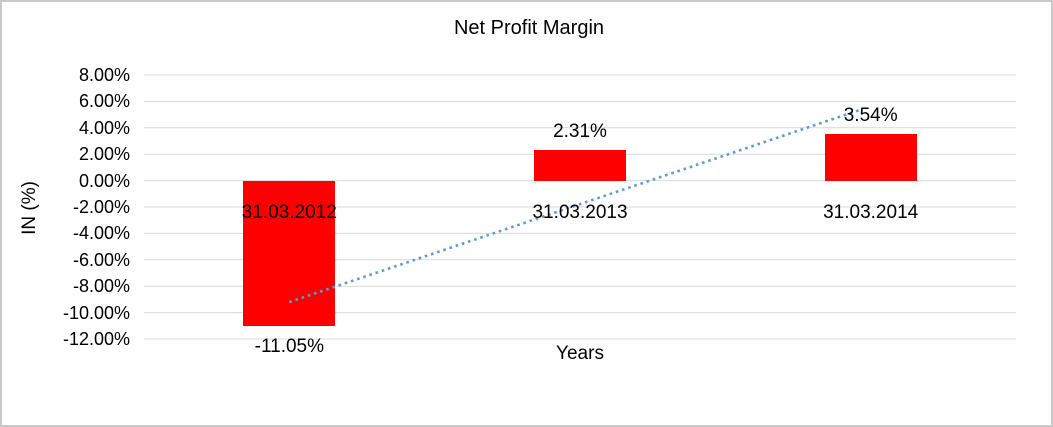  I want to click on y-axis-tick-label: 2.00%, so click(104, 154).